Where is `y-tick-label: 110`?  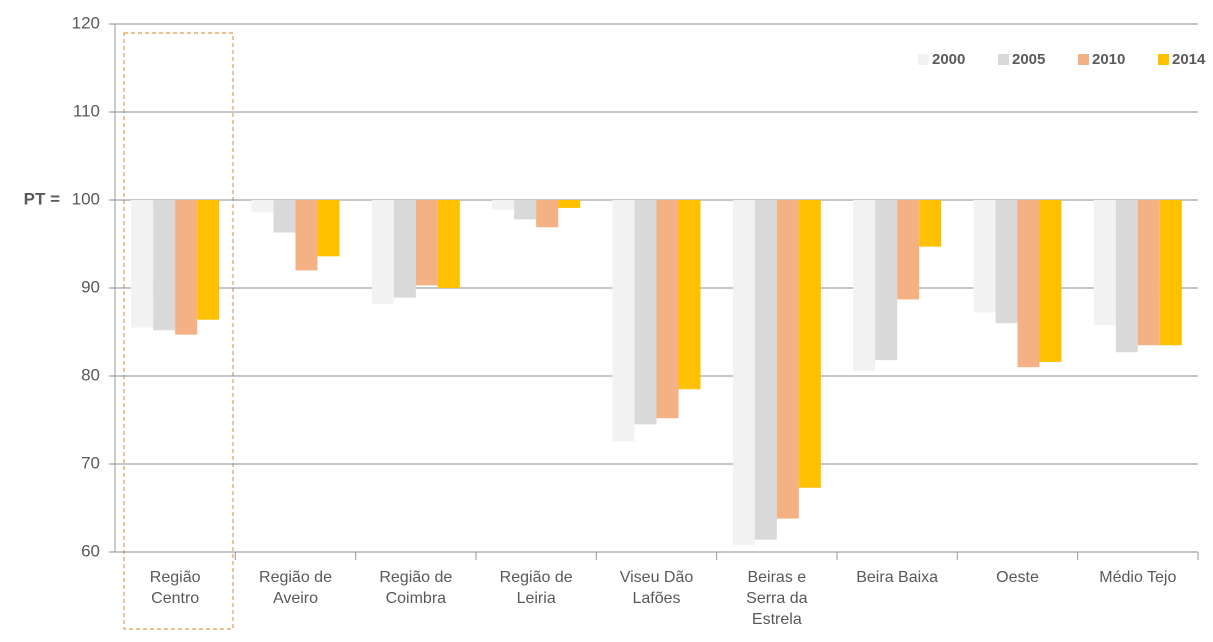 y-tick-label: 110 is located at coordinates (86, 110).